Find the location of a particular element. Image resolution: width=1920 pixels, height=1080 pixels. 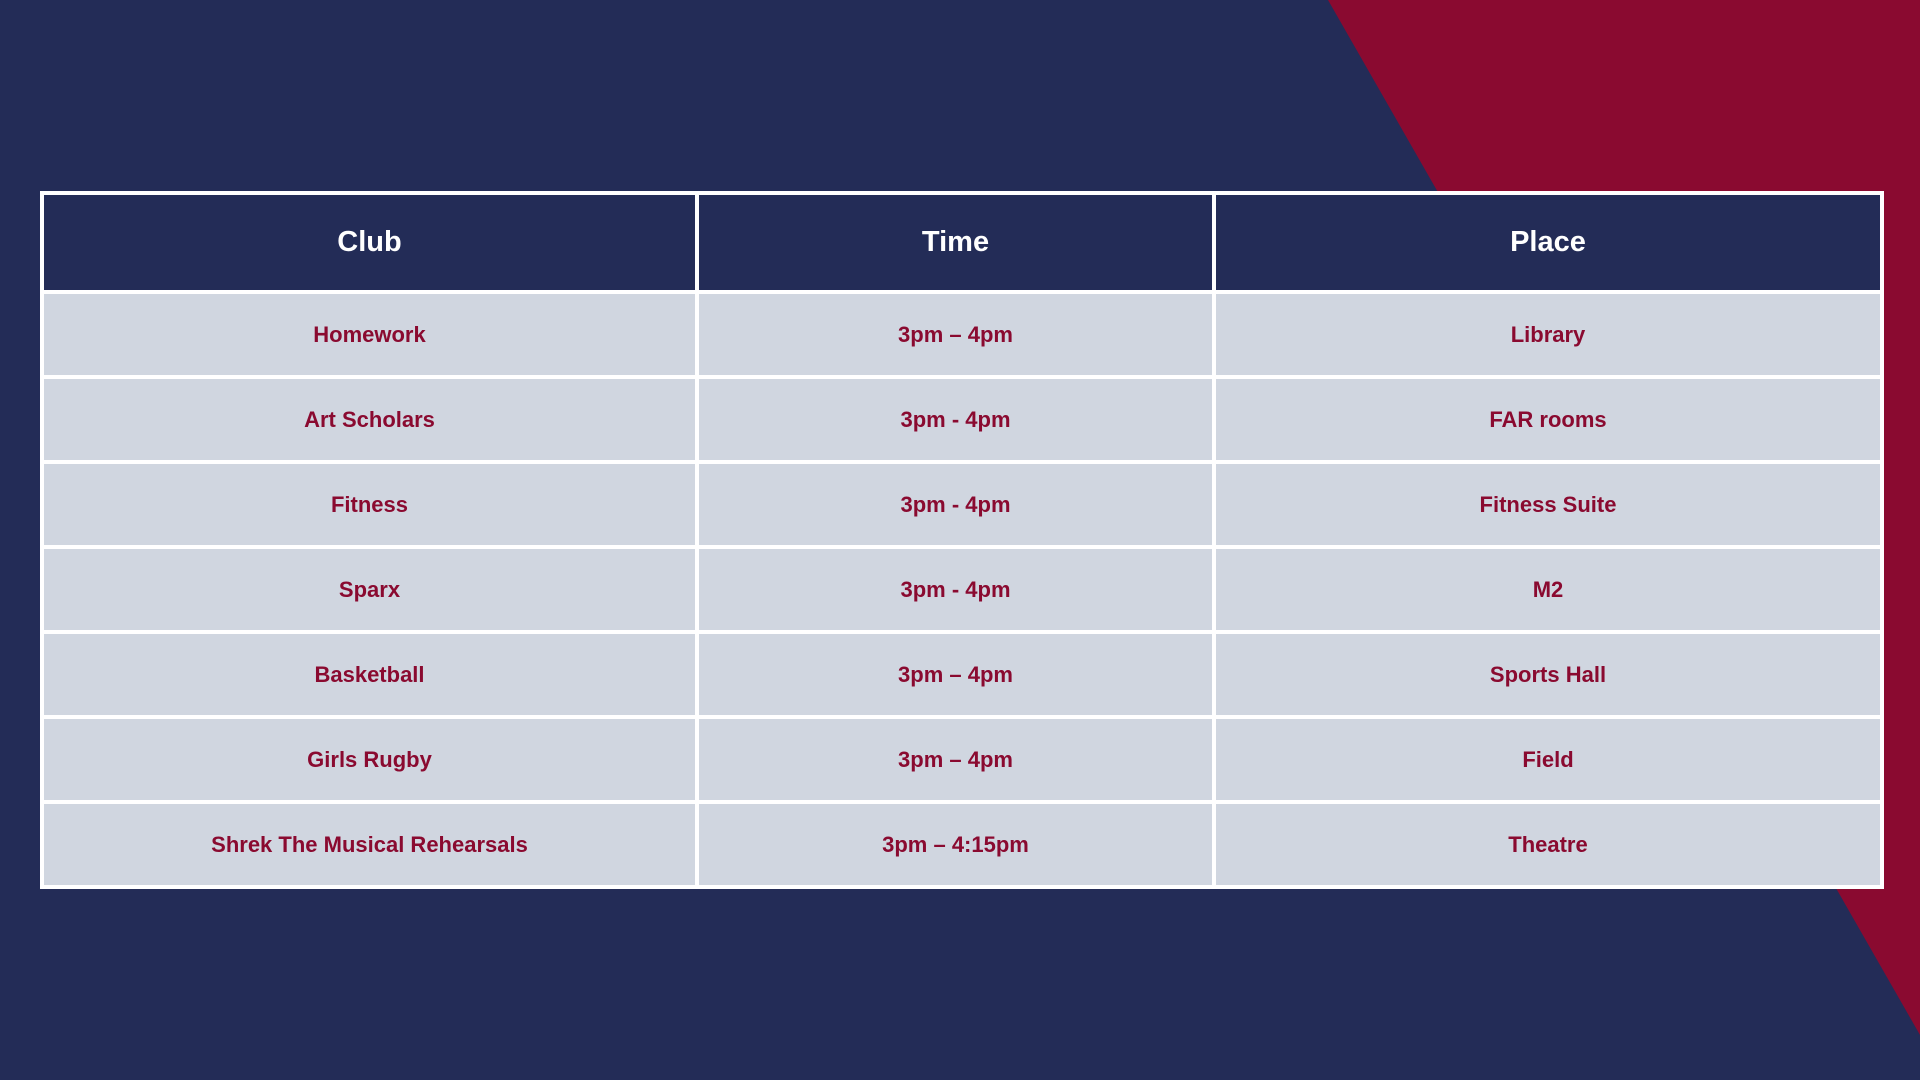

cell-club: Sparx is located at coordinates (369, 589).